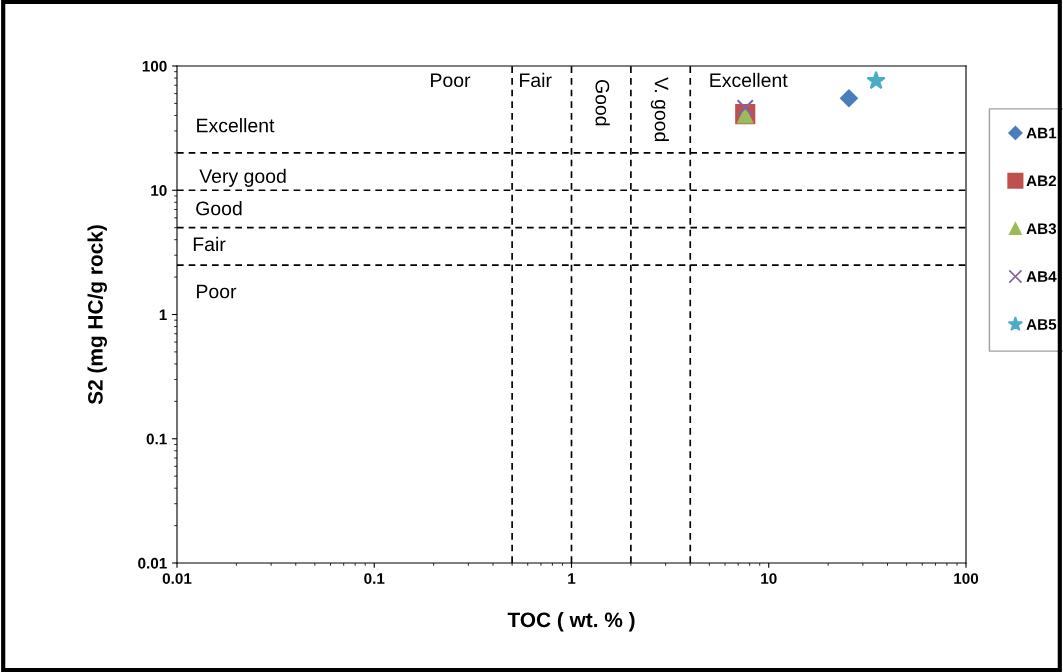 This screenshot has width=1063, height=672. What do you see at coordinates (163, 315) in the screenshot?
I see `y-tick-label: 1` at bounding box center [163, 315].